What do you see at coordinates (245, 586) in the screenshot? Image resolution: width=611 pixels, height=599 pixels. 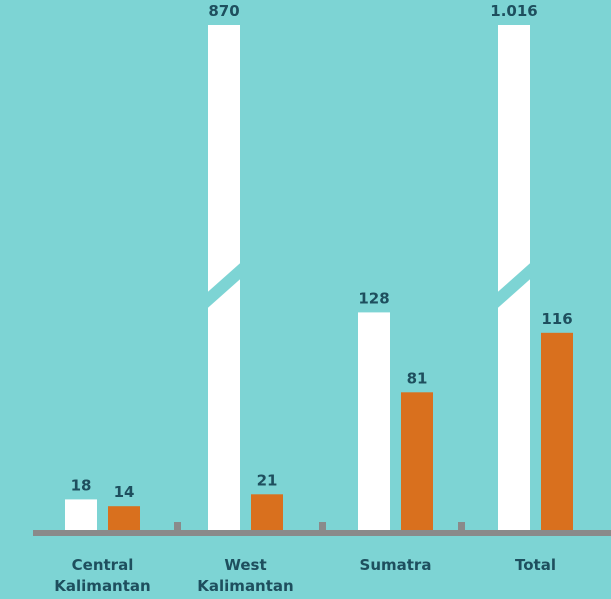 I see `category-label-2-line-2: Kalimantan` at bounding box center [245, 586].